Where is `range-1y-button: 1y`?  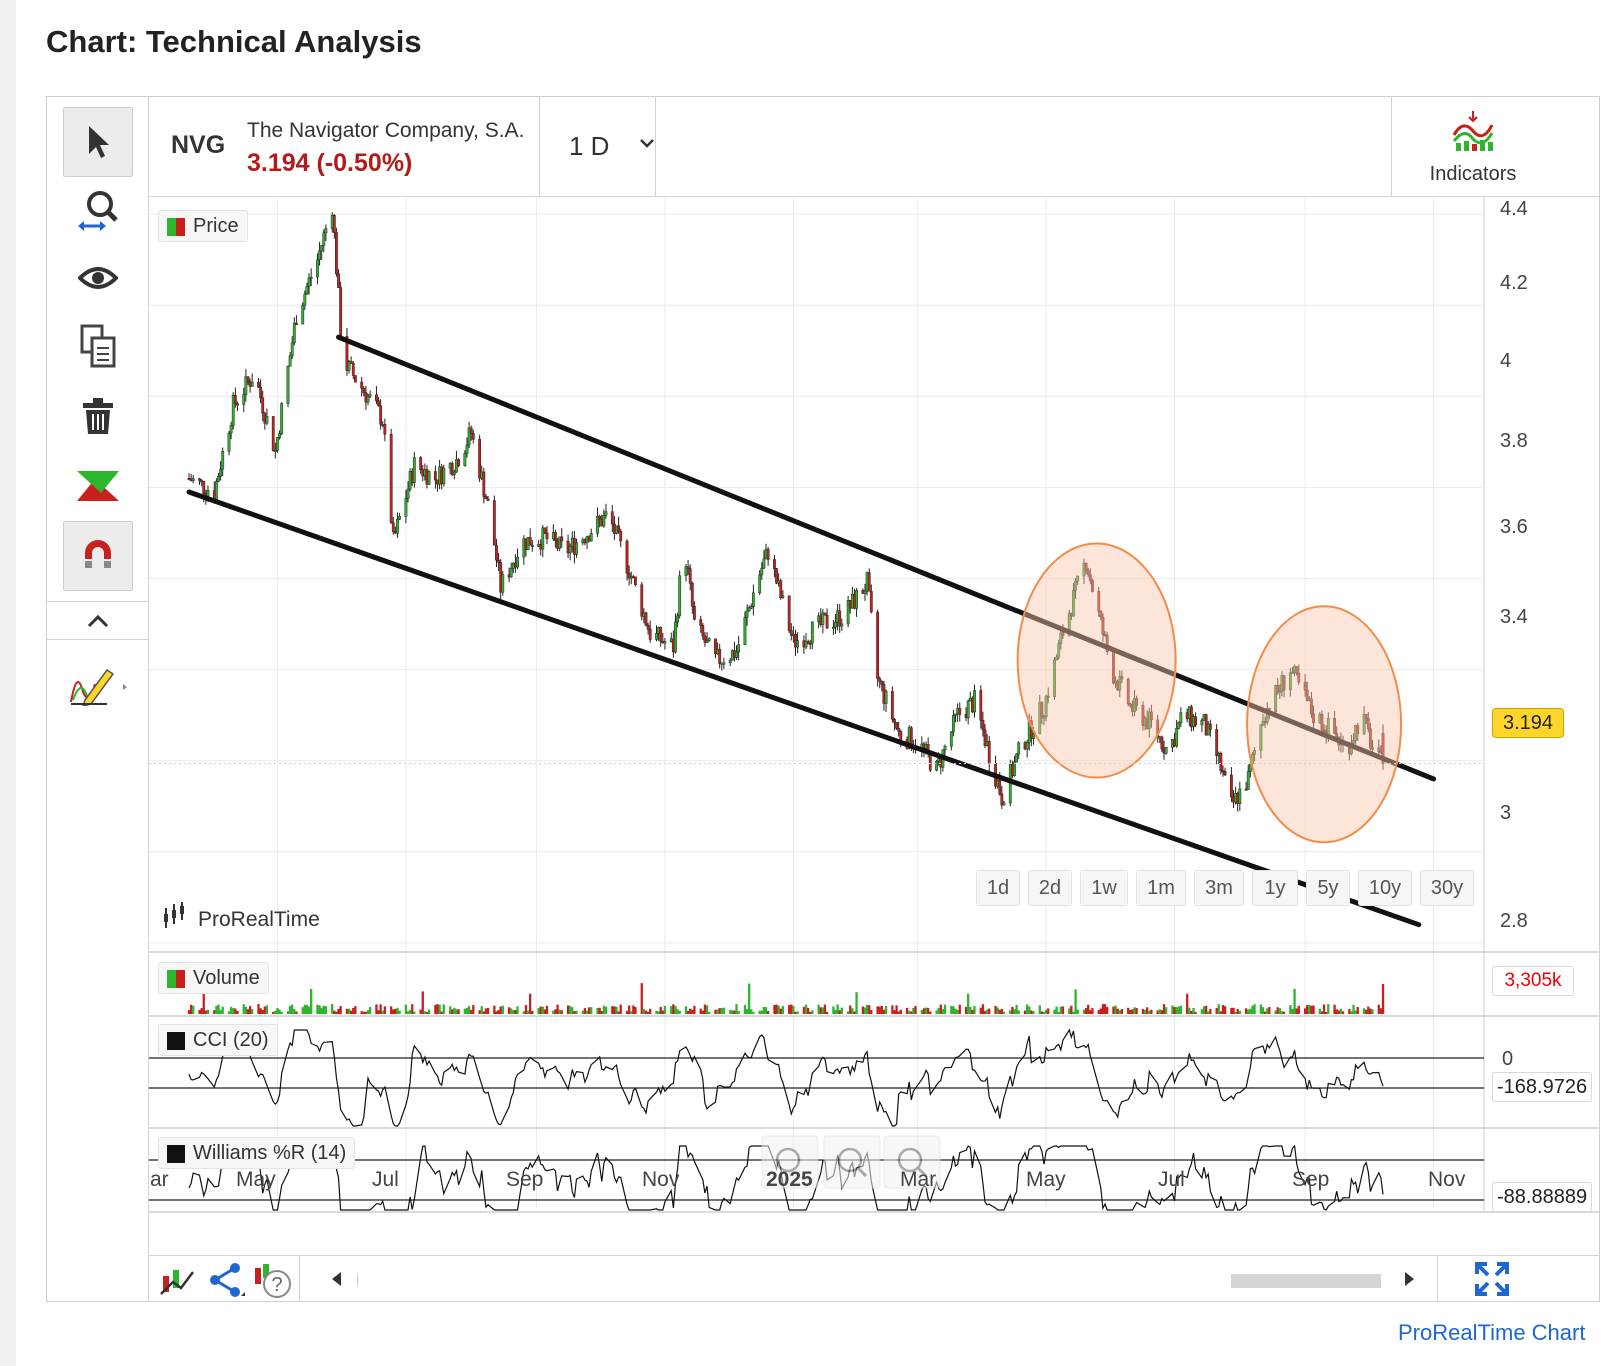 range-1y-button: 1y is located at coordinates (1275, 888).